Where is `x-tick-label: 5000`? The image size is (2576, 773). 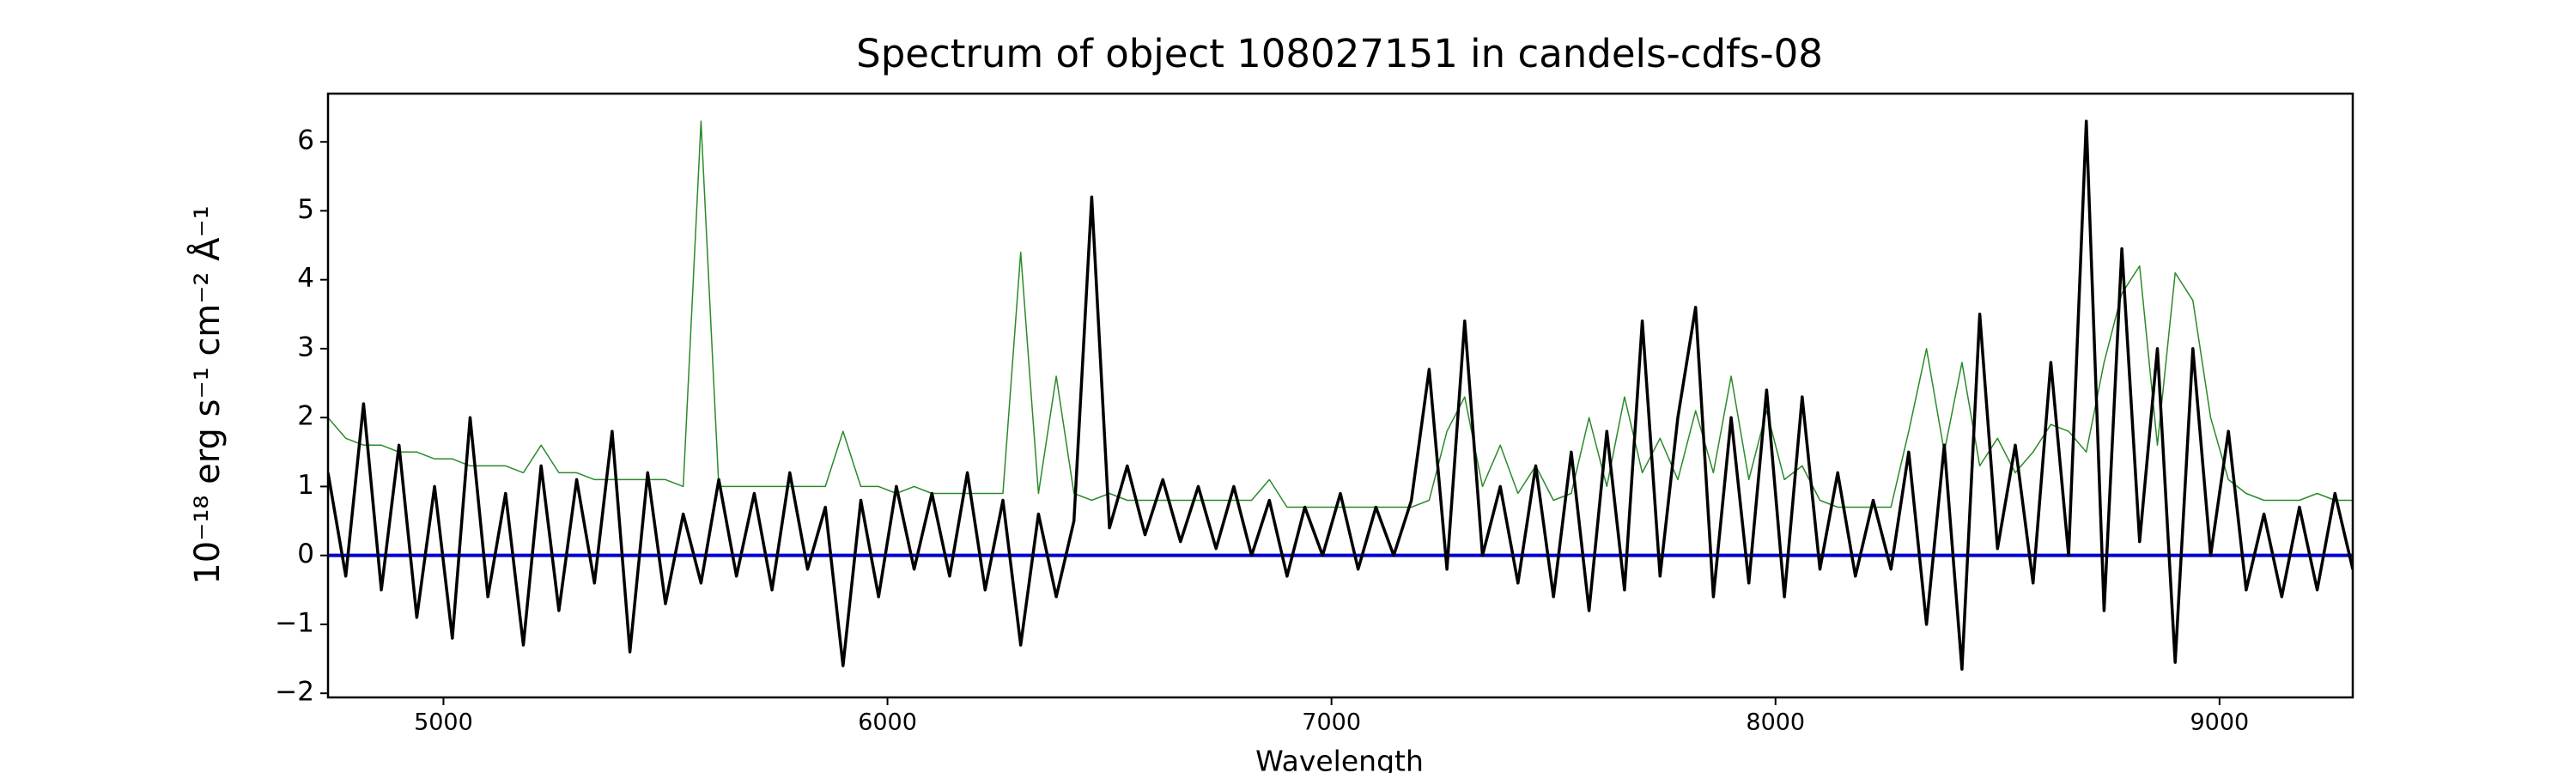 x-tick-label: 5000 is located at coordinates (444, 722).